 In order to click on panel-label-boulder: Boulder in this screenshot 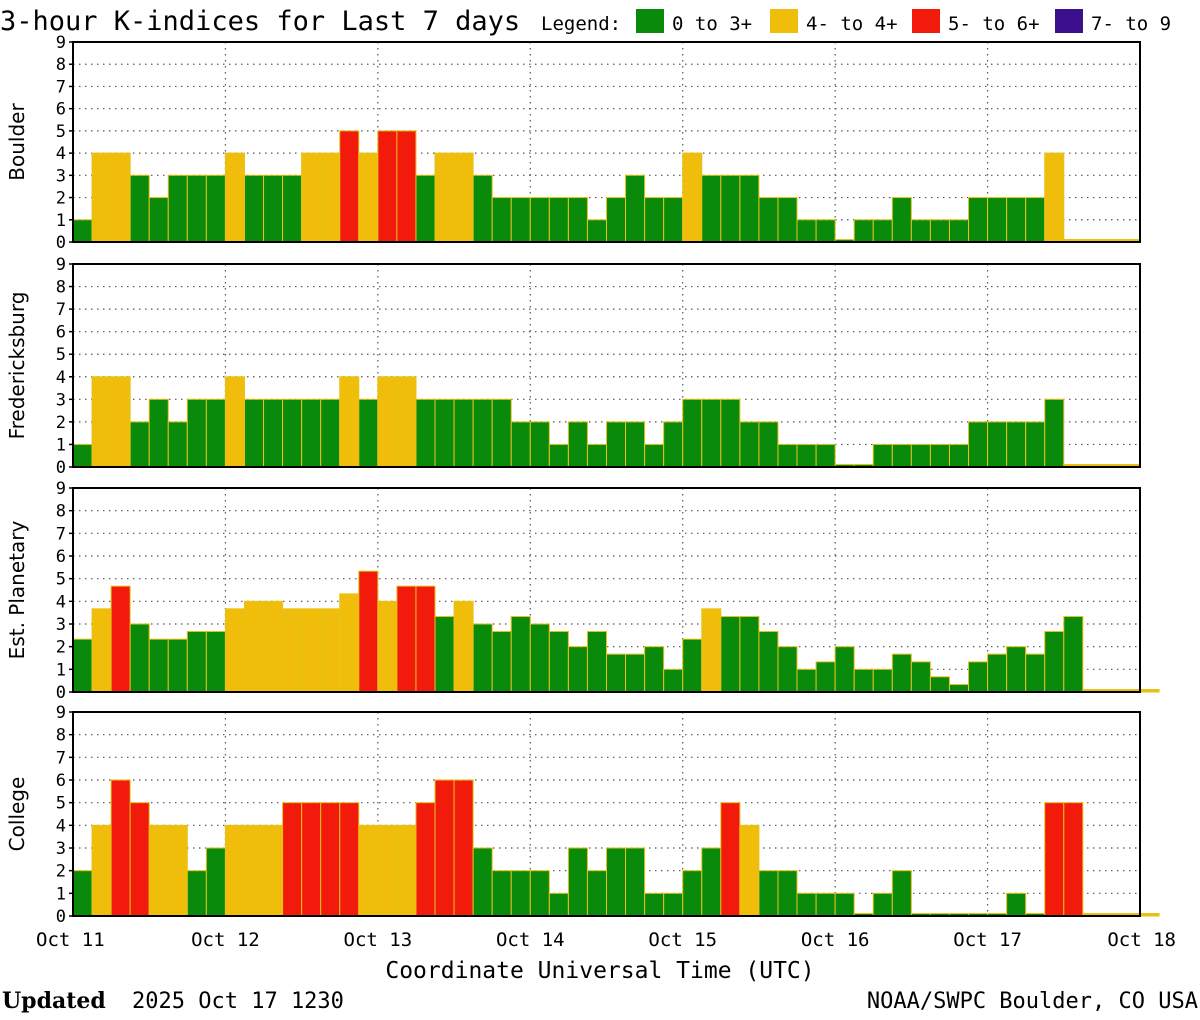, I will do `click(17, 142)`.